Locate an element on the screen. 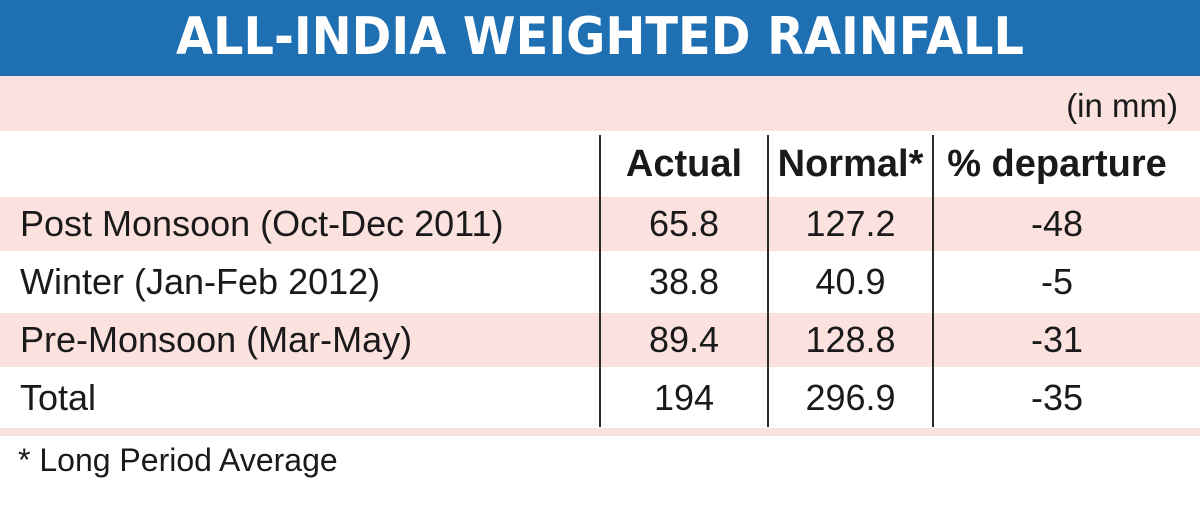  departure-value: -35 is located at coordinates (1057, 397).